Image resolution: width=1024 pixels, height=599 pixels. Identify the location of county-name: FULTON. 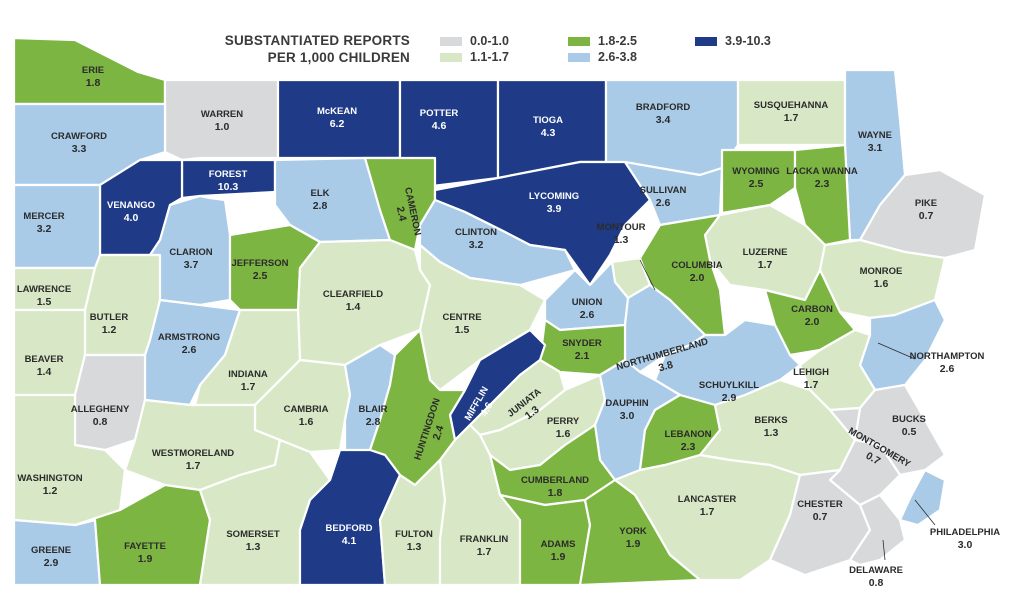
(414, 534).